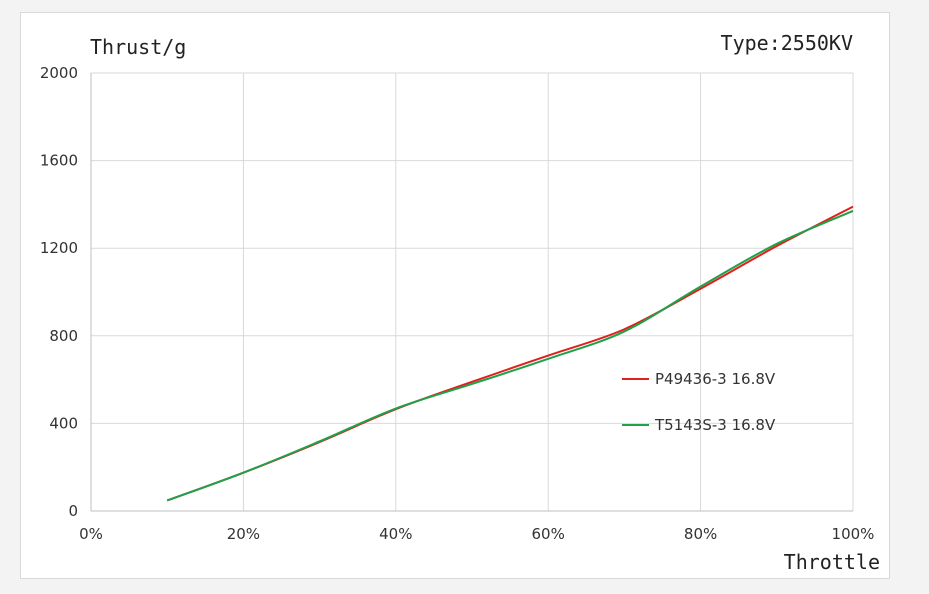 The width and height of the screenshot is (929, 594). Describe the element at coordinates (715, 425) in the screenshot. I see `legend-label-t5143s: T5143S-3 16.8V` at that location.